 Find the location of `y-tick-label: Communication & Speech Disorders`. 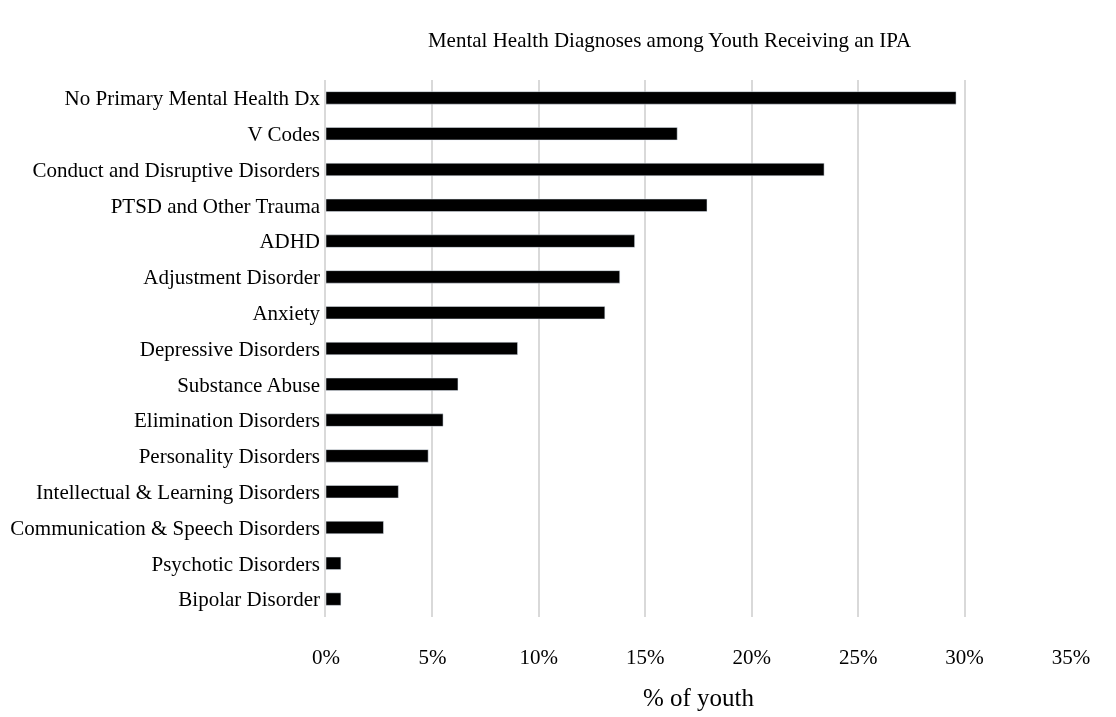

y-tick-label: Communication & Speech Disorders is located at coordinates (165, 527).